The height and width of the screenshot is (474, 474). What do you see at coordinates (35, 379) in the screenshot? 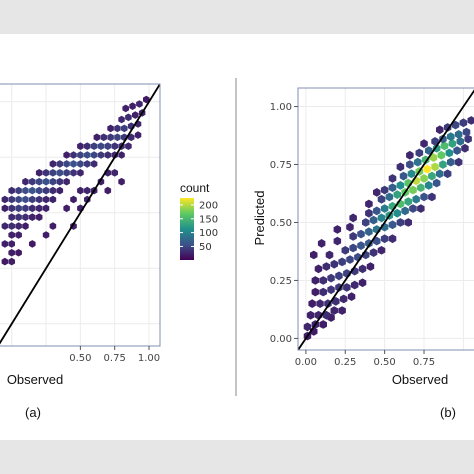
I see `panel-a-x-axis-title: Observed` at bounding box center [35, 379].